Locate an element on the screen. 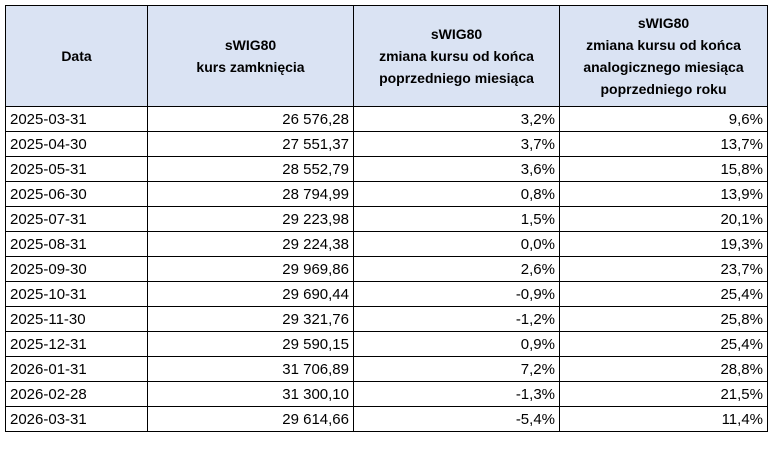 This screenshot has height=451, width=770. table-row: 2025-06-30 28 794,99 0,8% 13,9% is located at coordinates (386, 194).